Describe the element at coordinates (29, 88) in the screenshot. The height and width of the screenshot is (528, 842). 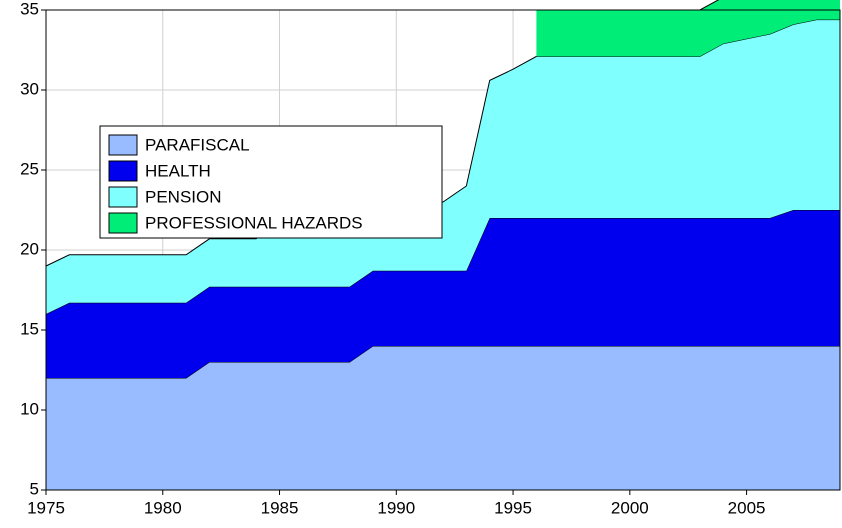
I see `y-tick-label: 30` at that location.